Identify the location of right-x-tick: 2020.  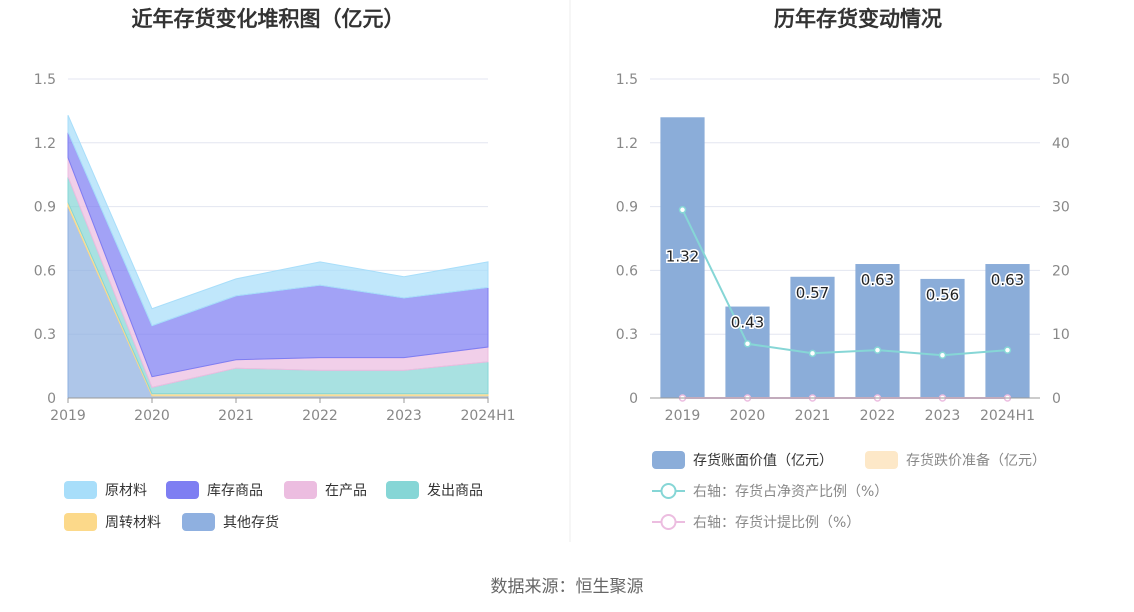
(748, 416).